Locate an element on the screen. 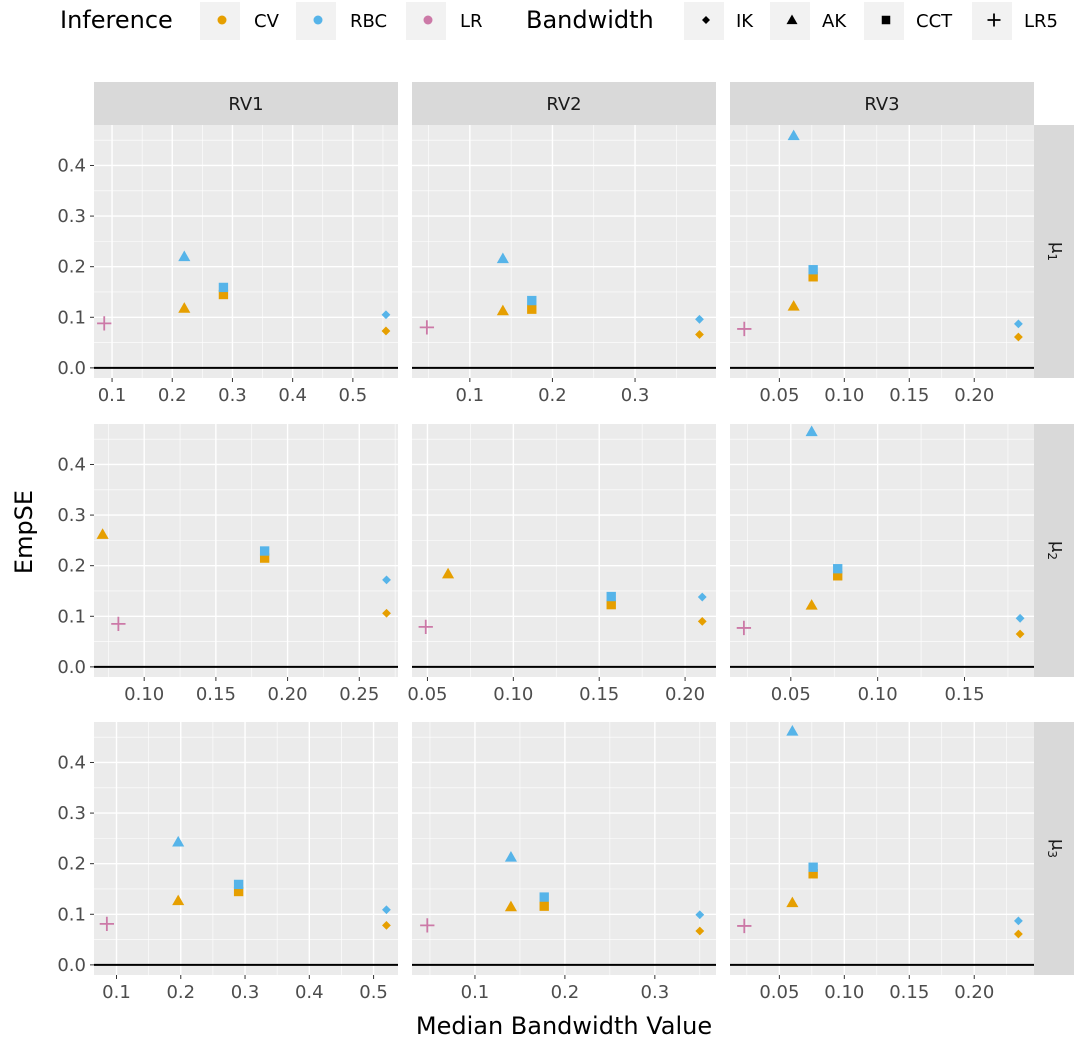  legend-key-cct is located at coordinates (886, 20).